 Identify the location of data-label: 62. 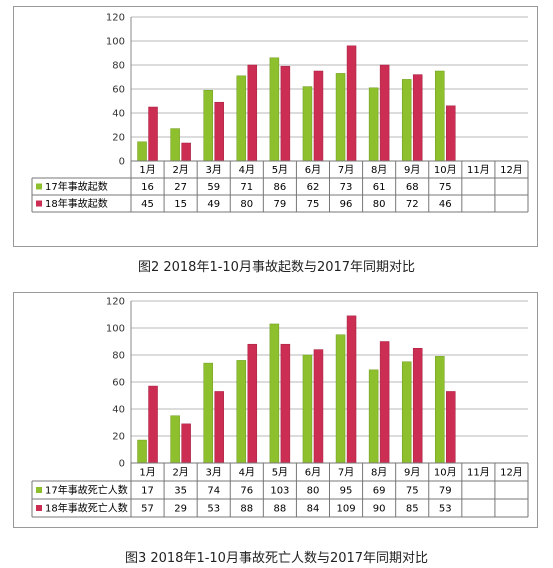
(313, 187).